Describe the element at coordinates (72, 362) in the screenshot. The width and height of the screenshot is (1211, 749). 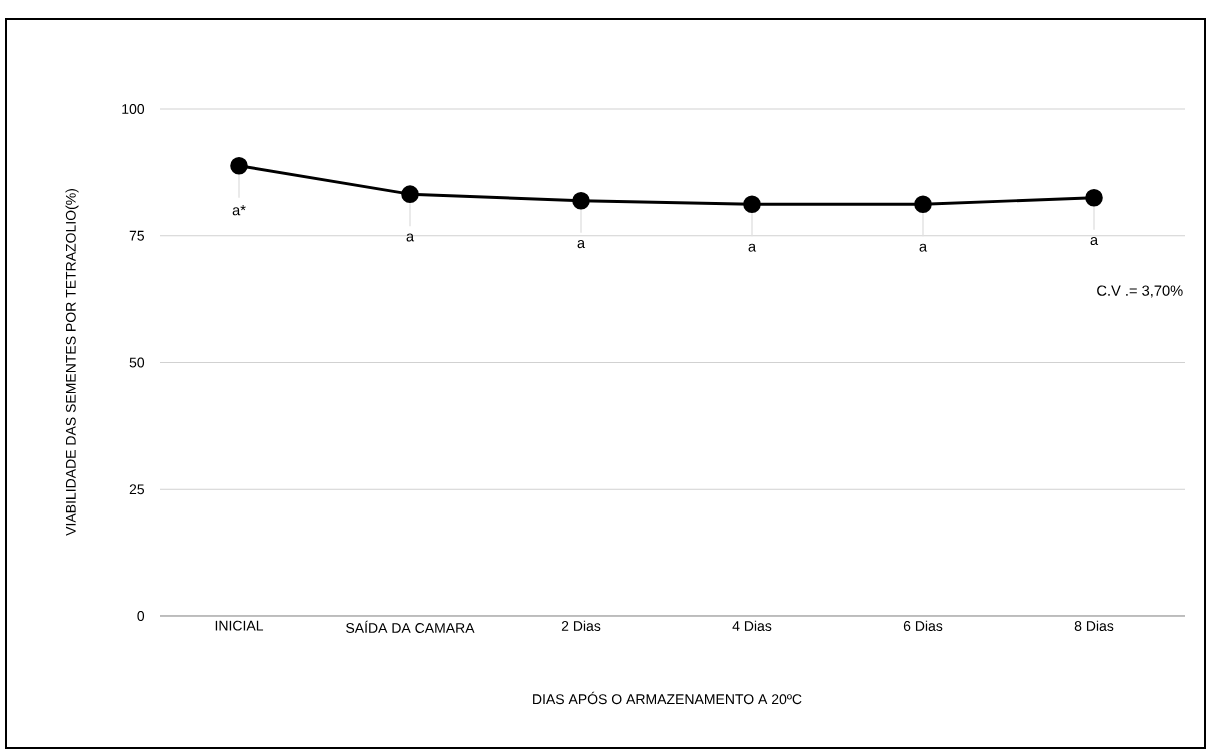
I see `y-axis-title: VIABILIDADE DAS SEMENTES POR TETRAZOLIO(%)` at that location.